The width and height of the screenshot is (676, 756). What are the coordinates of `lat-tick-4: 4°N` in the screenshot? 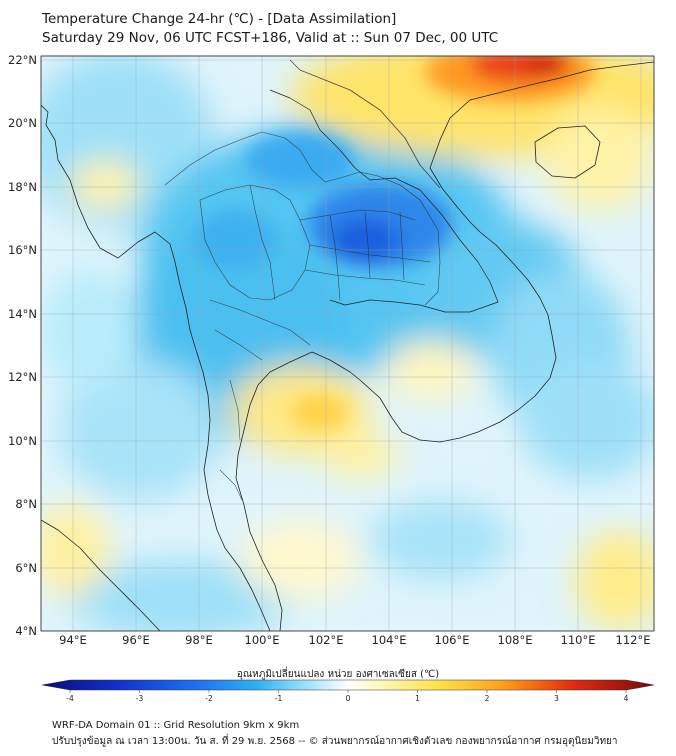 It's located at (26, 631).